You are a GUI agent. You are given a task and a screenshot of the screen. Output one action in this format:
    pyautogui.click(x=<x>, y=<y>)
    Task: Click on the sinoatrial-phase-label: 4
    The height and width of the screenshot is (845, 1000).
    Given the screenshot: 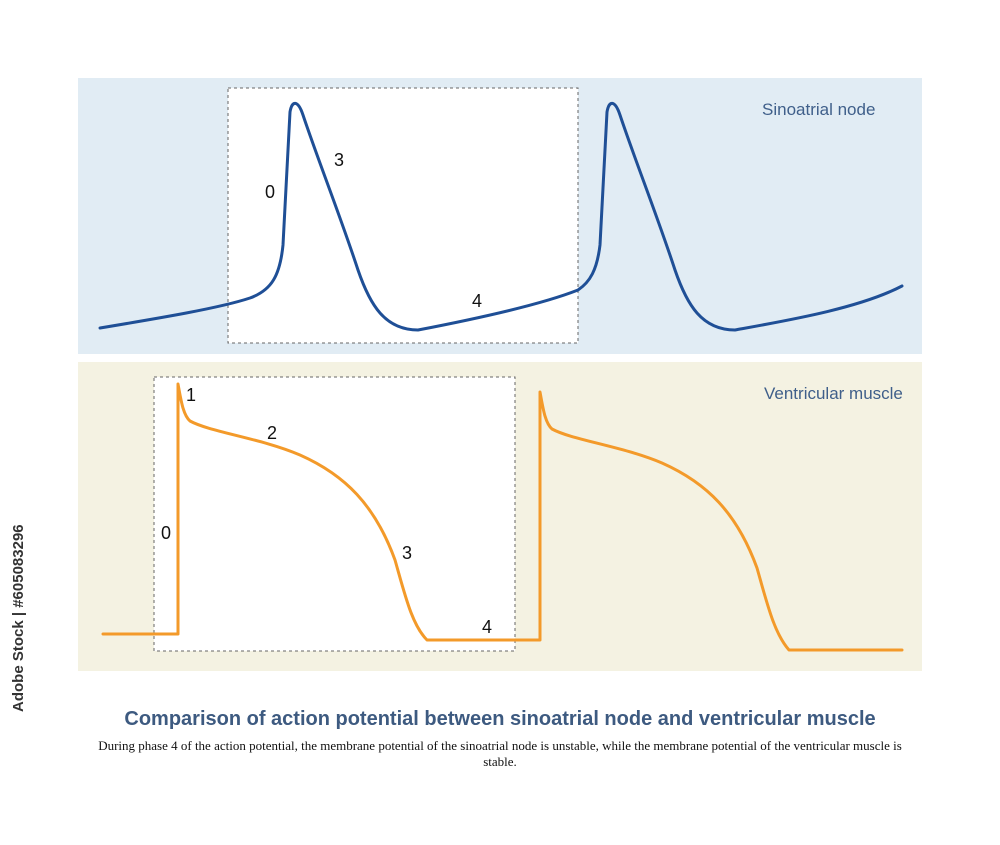 What is the action you would take?
    pyautogui.click(x=477, y=301)
    